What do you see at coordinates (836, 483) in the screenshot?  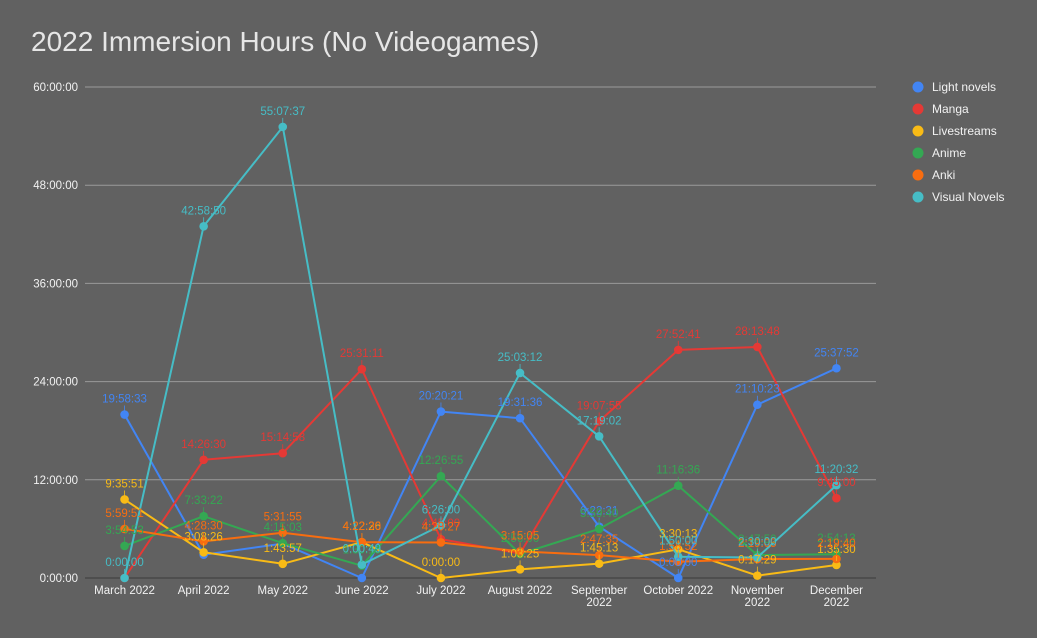 I see `data-label: 9:45:00` at bounding box center [836, 483].